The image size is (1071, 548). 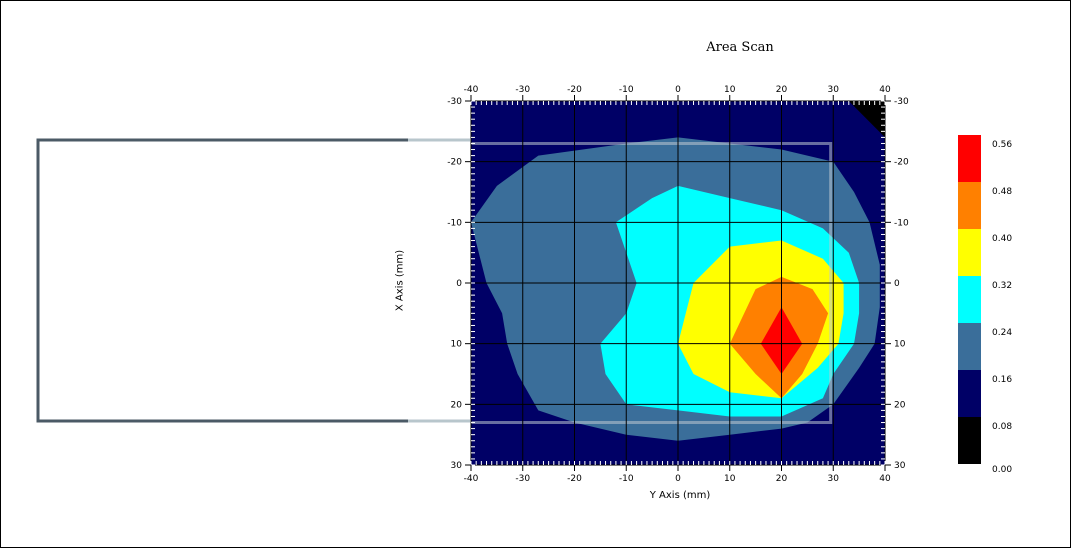 What do you see at coordinates (782, 479) in the screenshot?
I see `x-tick-label-bottom: 20` at bounding box center [782, 479].